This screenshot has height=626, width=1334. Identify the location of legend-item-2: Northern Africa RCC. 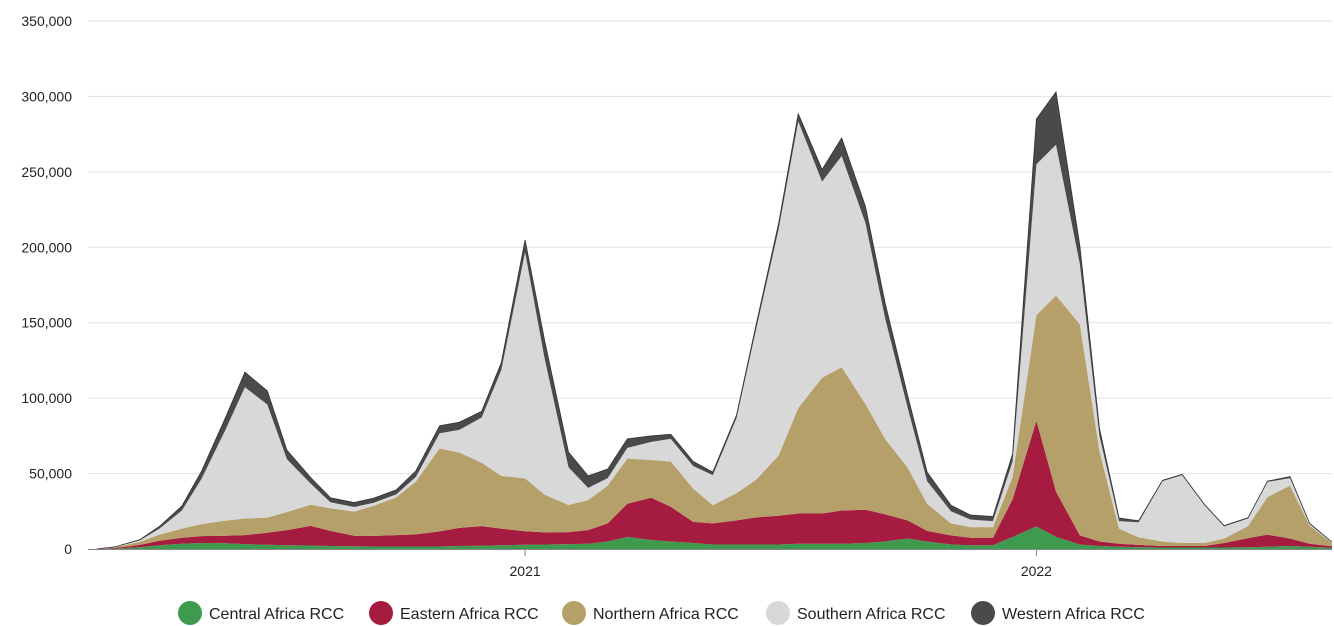
(650, 613).